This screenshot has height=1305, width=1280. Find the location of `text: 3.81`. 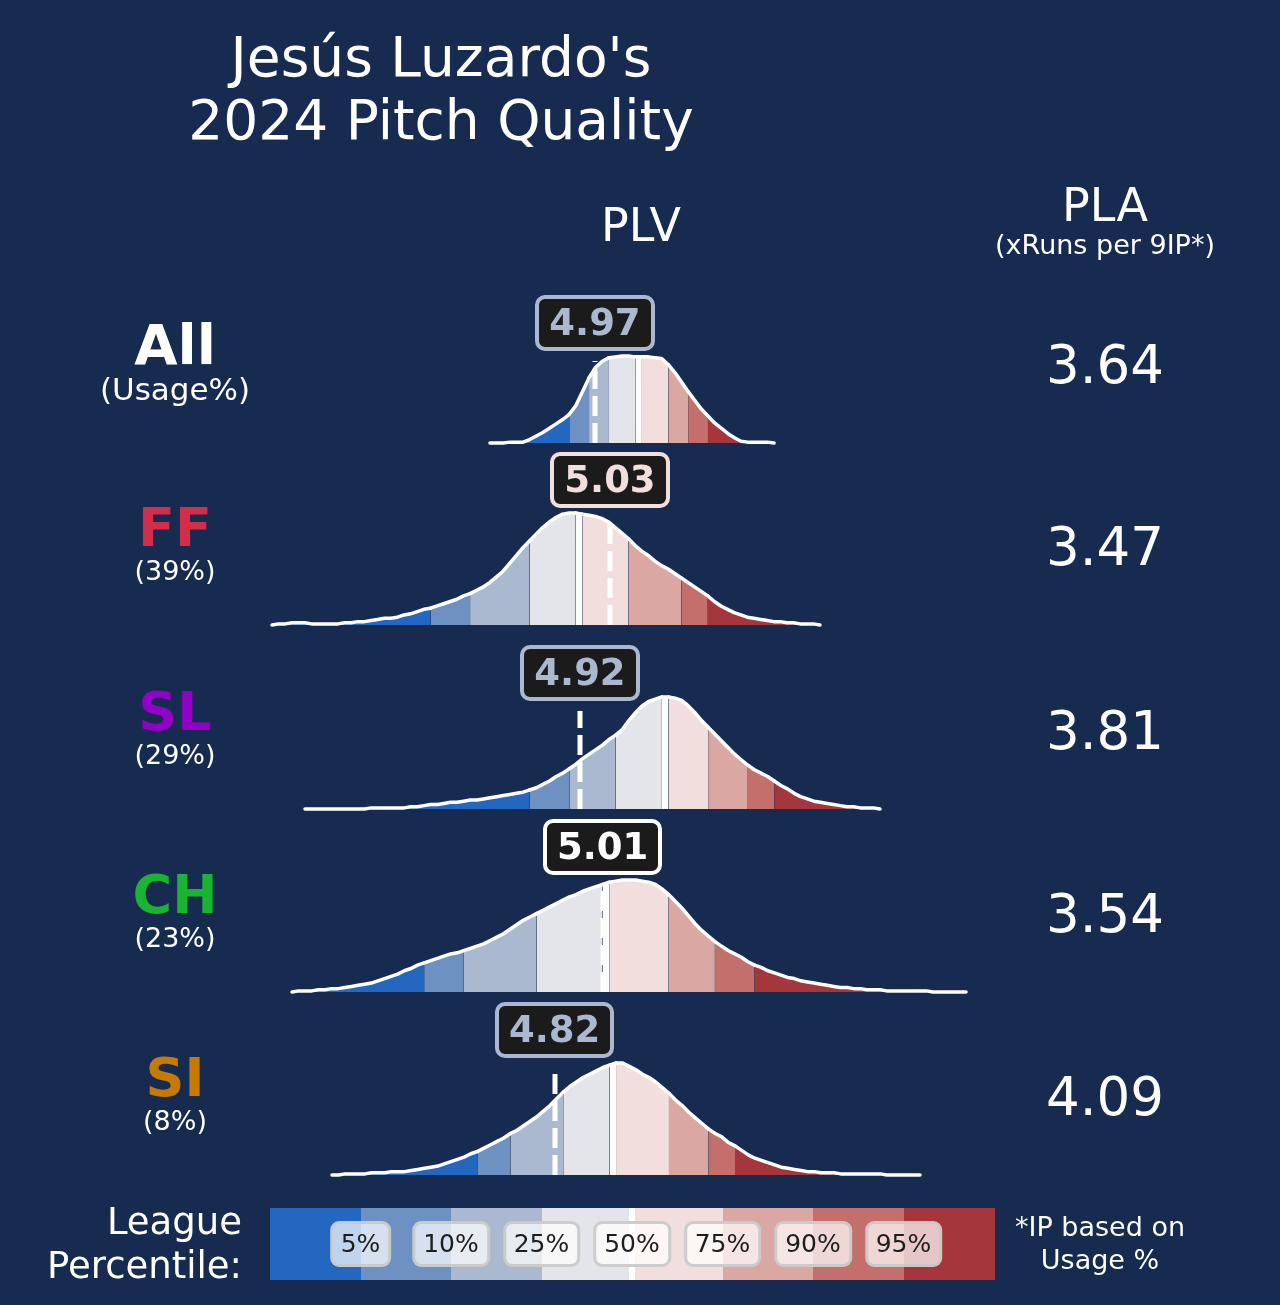

text: 3.81 is located at coordinates (1105, 731).